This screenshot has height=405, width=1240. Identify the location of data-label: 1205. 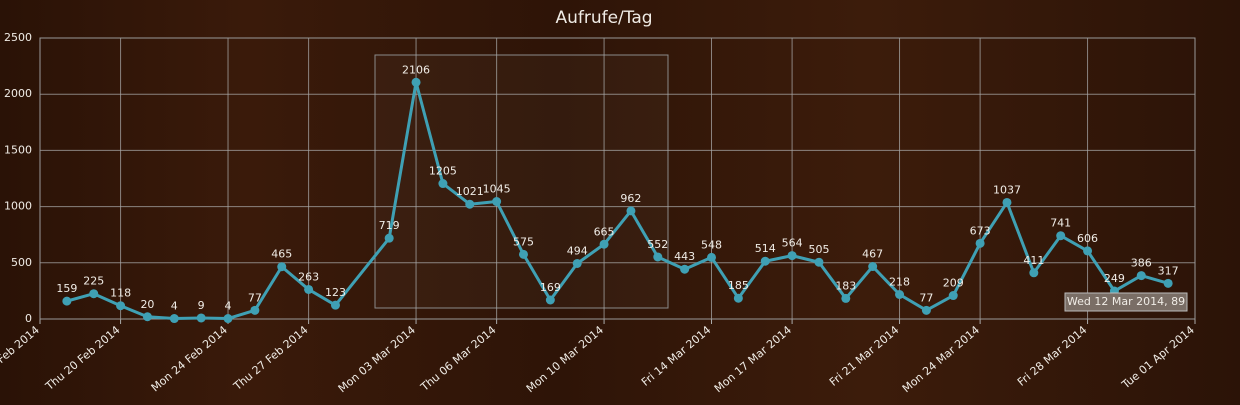
(443, 171).